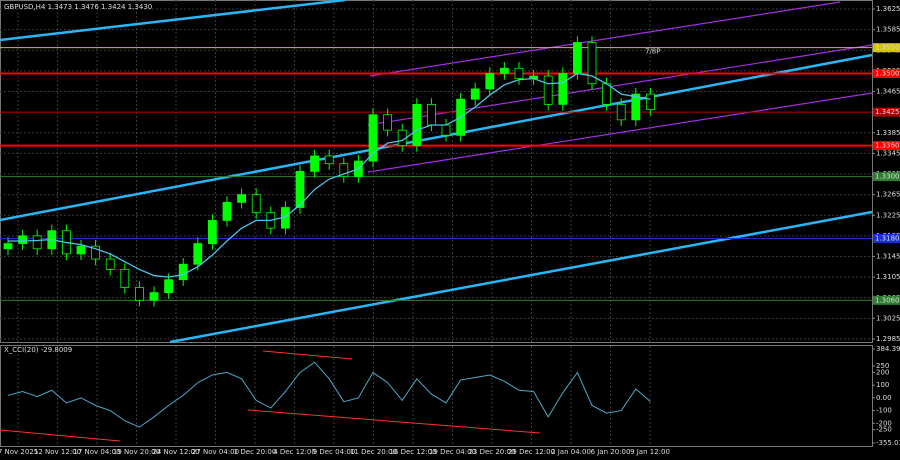  I want to click on x-tick-label: 27 Nov 04:00, so click(215, 452).